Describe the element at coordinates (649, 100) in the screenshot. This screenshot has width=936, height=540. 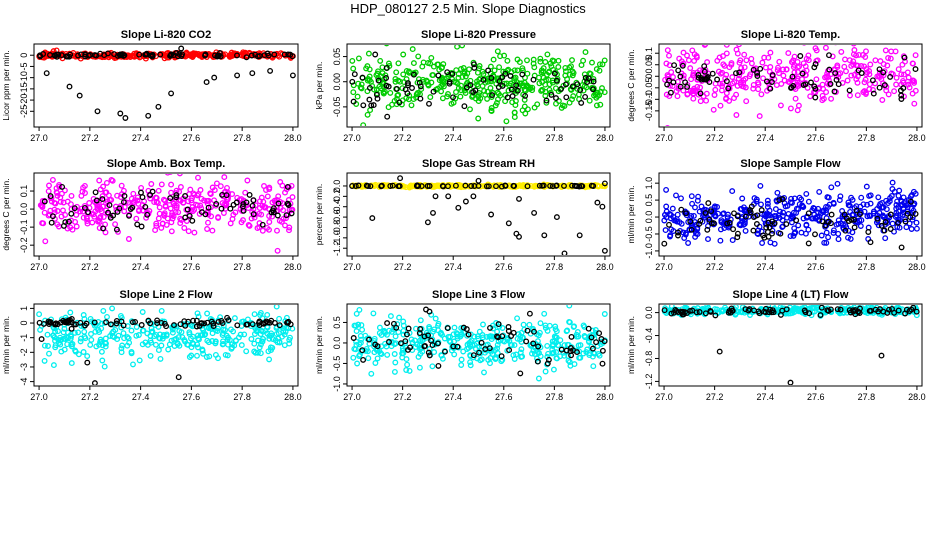
I see `y-tick-label: -0.1` at that location.